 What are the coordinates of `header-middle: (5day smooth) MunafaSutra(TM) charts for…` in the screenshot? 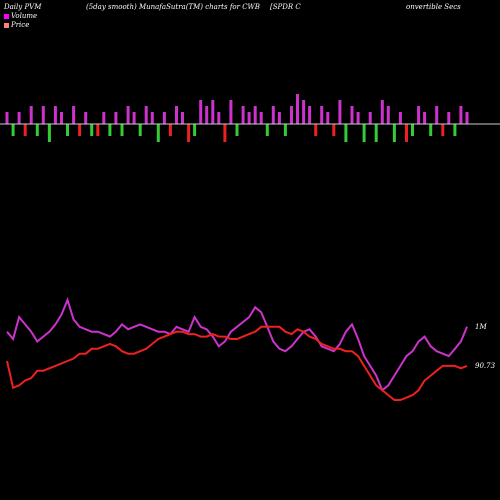 It's located at (173, 7).